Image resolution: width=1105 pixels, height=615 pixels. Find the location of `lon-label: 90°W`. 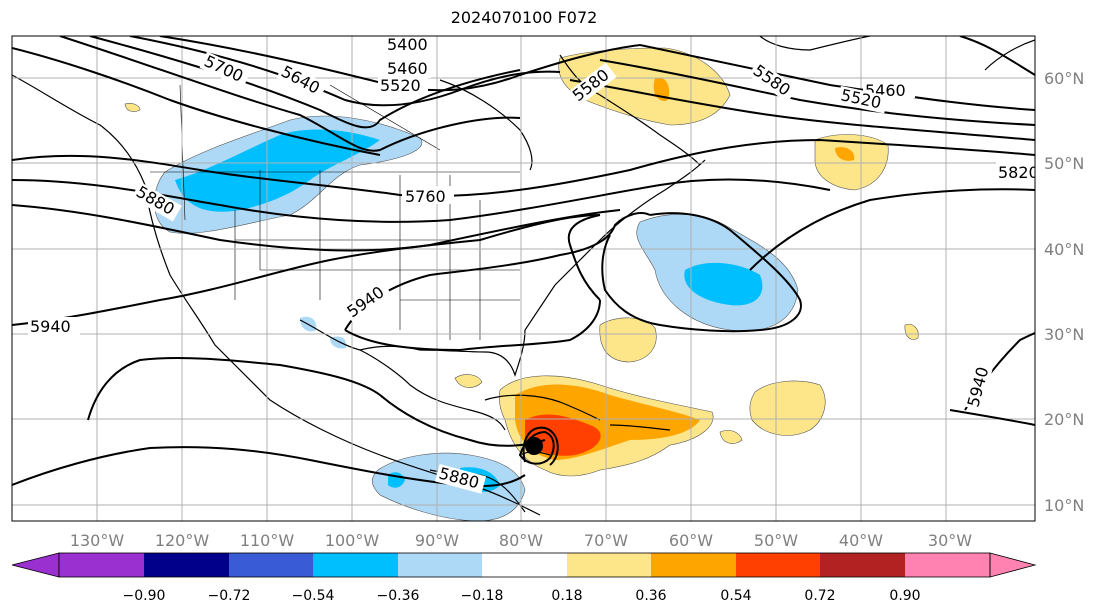

lon-label: 90°W is located at coordinates (437, 540).